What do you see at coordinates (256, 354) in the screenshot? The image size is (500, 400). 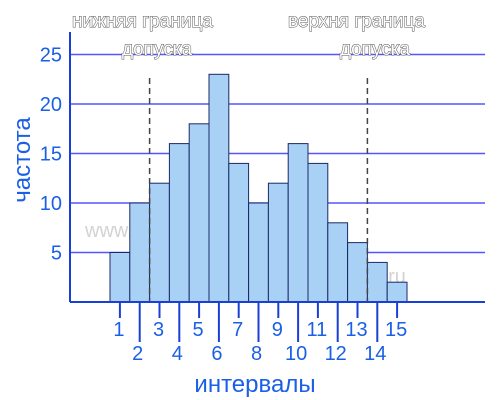 I see `x-tick-label-8: 8` at bounding box center [256, 354].